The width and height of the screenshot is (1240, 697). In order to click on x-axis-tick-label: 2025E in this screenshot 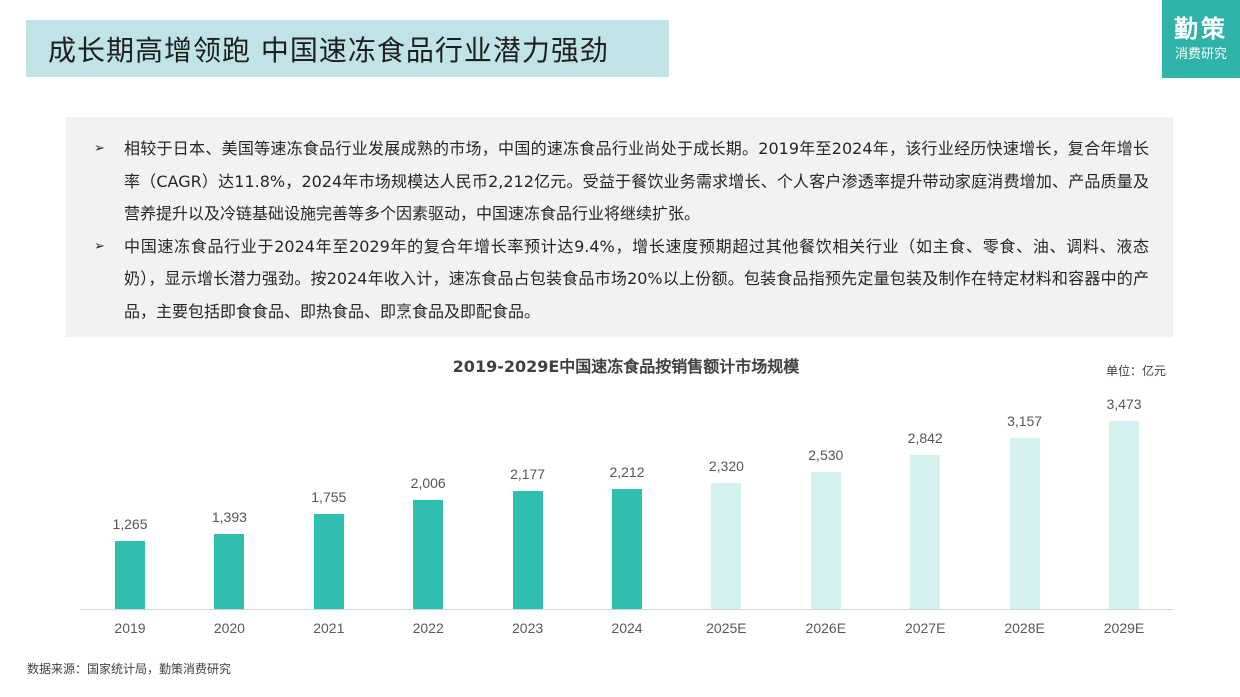, I will do `click(726, 628)`.